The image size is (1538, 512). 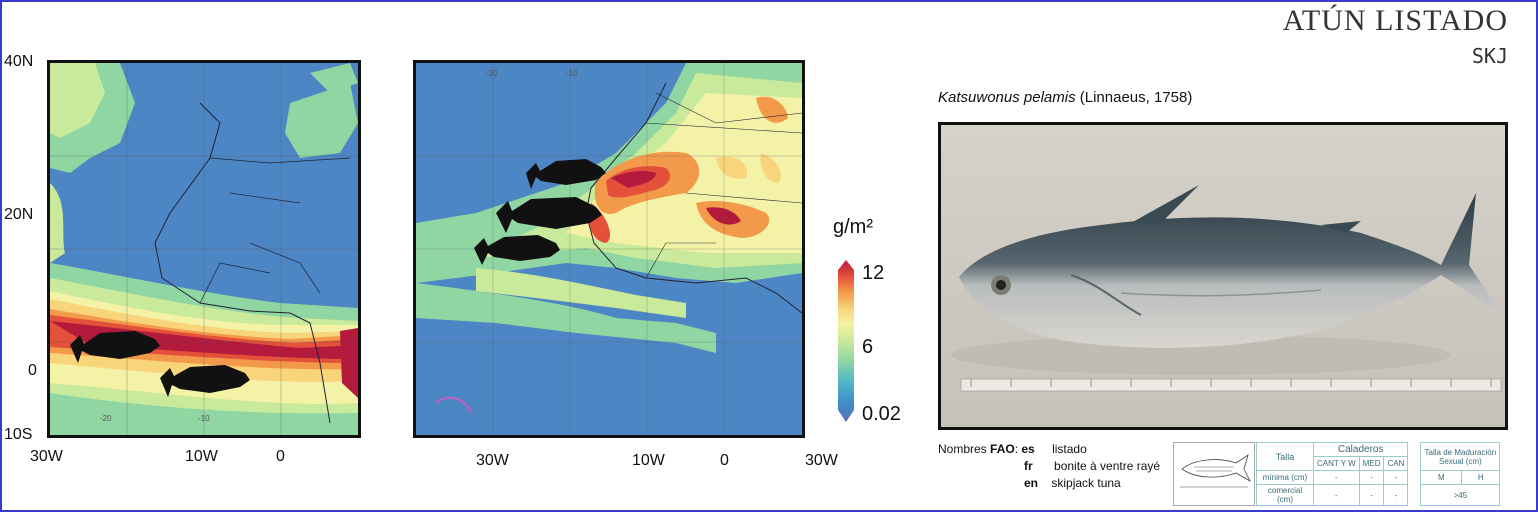 I want to click on table-row-comercial: comercial (cm), so click(x=1285, y=495).